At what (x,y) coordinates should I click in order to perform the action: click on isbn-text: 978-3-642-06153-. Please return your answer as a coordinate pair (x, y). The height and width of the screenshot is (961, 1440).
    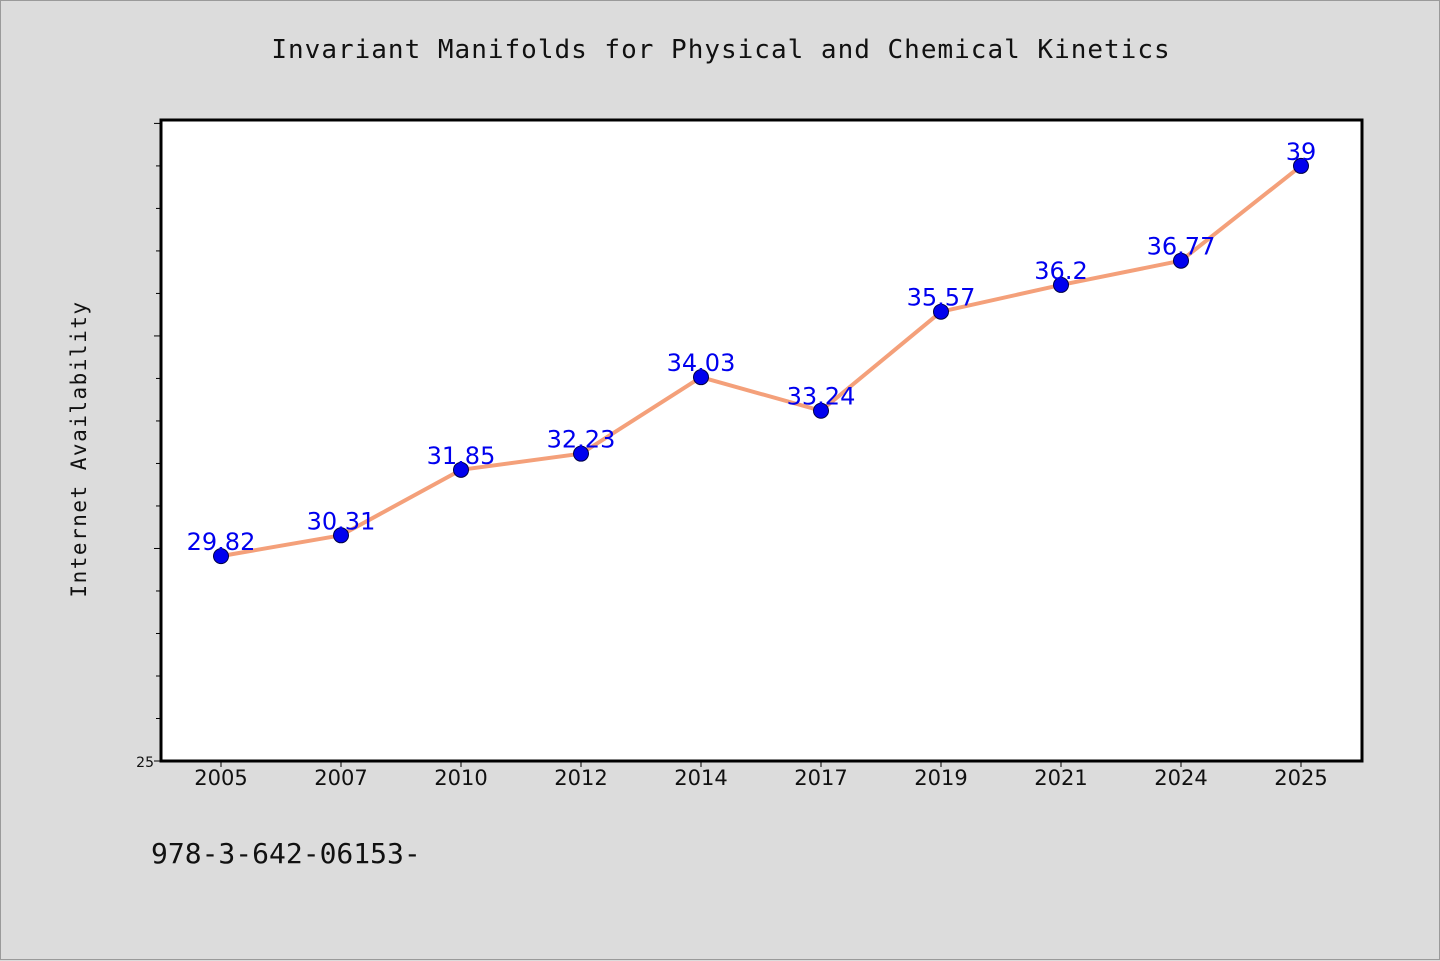
    Looking at the image, I should click on (286, 853).